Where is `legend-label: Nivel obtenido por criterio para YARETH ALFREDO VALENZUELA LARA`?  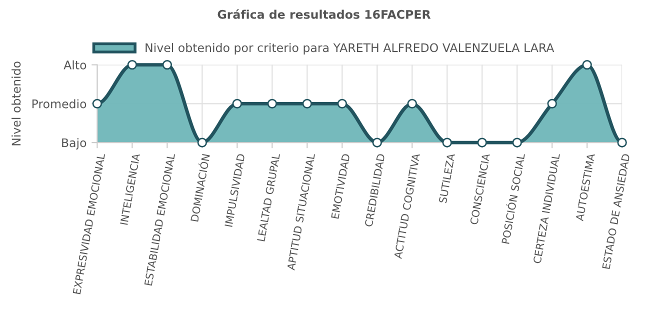
legend-label: Nivel obtenido por criterio para YARETH ALFREDO VALENZUELA LARA is located at coordinates (350, 48).